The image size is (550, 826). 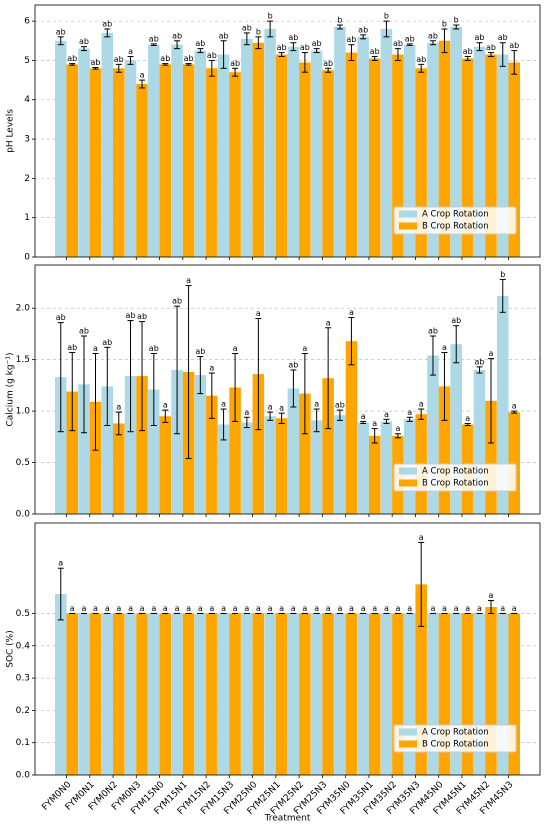 What do you see at coordinates (23, 743) in the screenshot?
I see `y-tick-label: 0.1` at bounding box center [23, 743].